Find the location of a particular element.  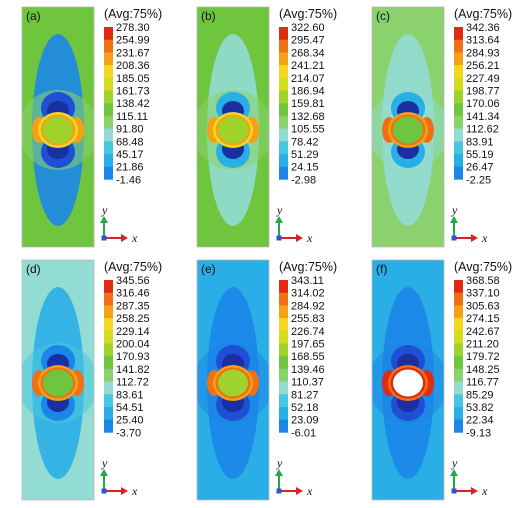

panel-label: (a) is located at coordinates (33, 16).